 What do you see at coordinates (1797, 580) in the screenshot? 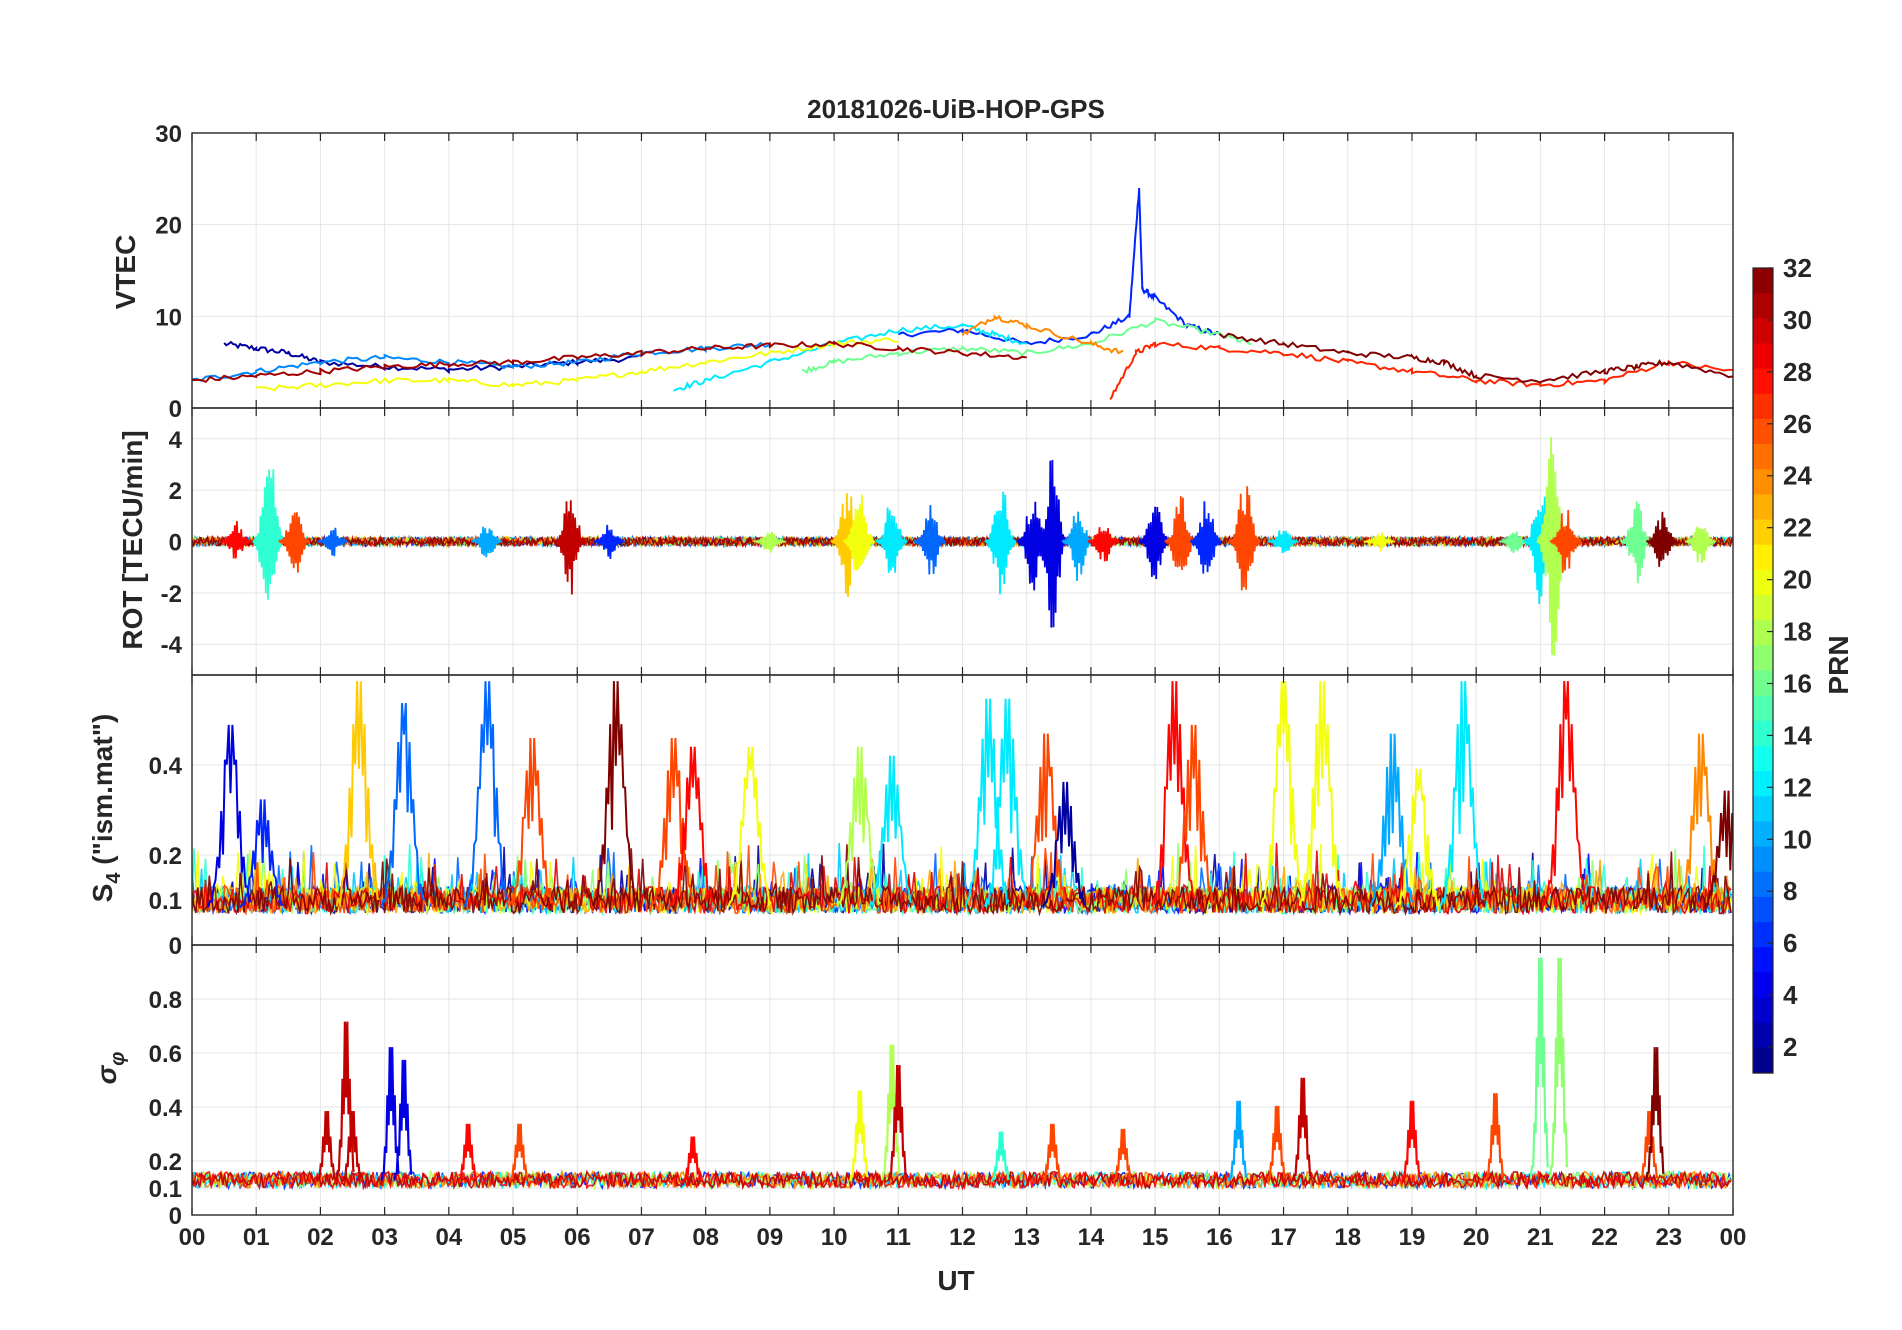
I see `colorbar-tick-label: 20` at bounding box center [1797, 580].